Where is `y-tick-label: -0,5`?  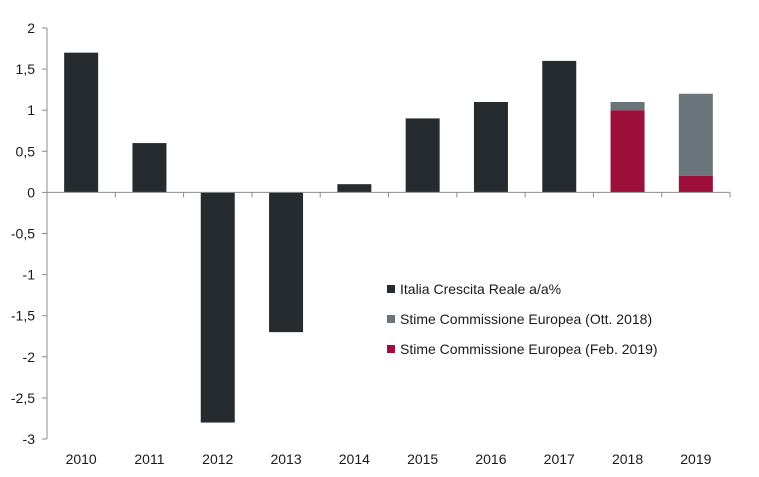 y-tick-label: -0,5 is located at coordinates (23, 234).